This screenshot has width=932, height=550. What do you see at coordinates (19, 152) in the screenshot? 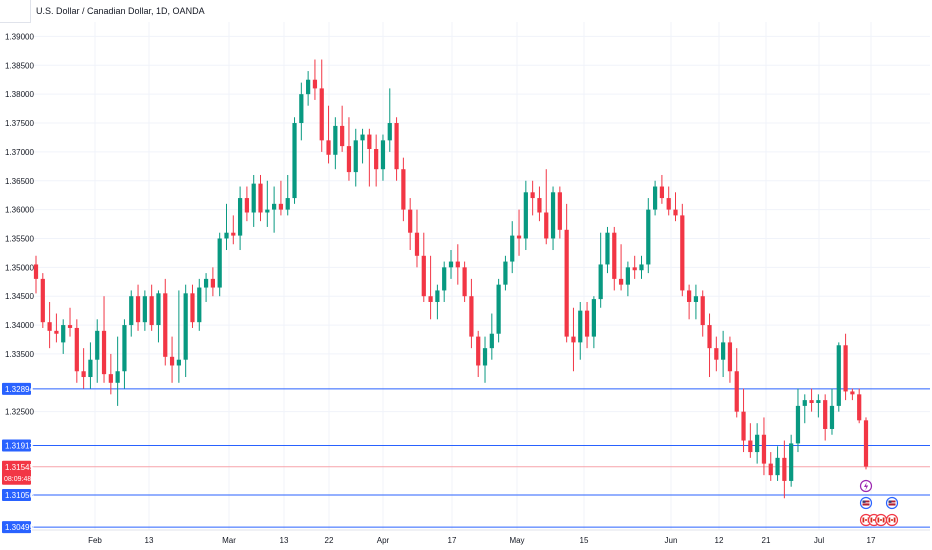
I see `y-tick-label: 1.37000` at bounding box center [19, 152].